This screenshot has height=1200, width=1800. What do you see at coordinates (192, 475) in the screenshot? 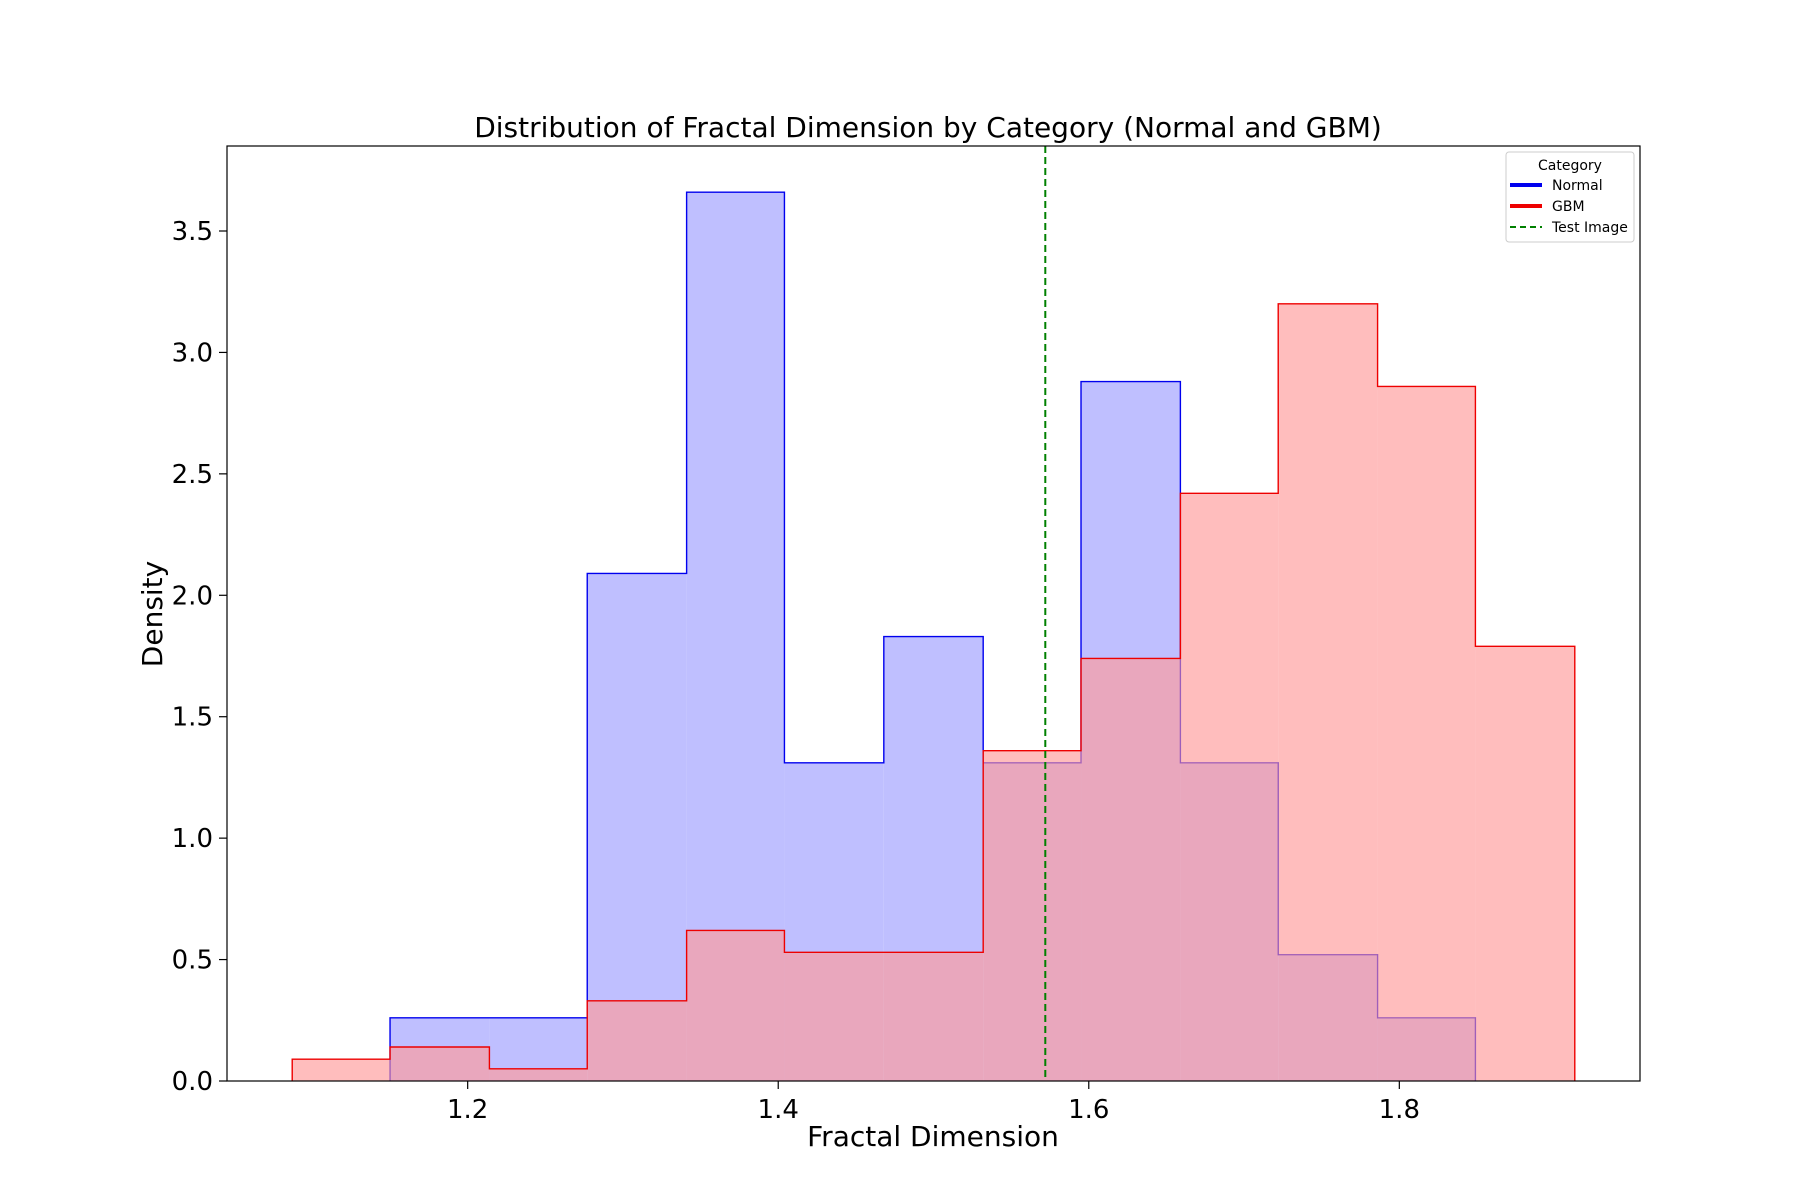
I see `y-tick-label: 2.5` at bounding box center [192, 475].